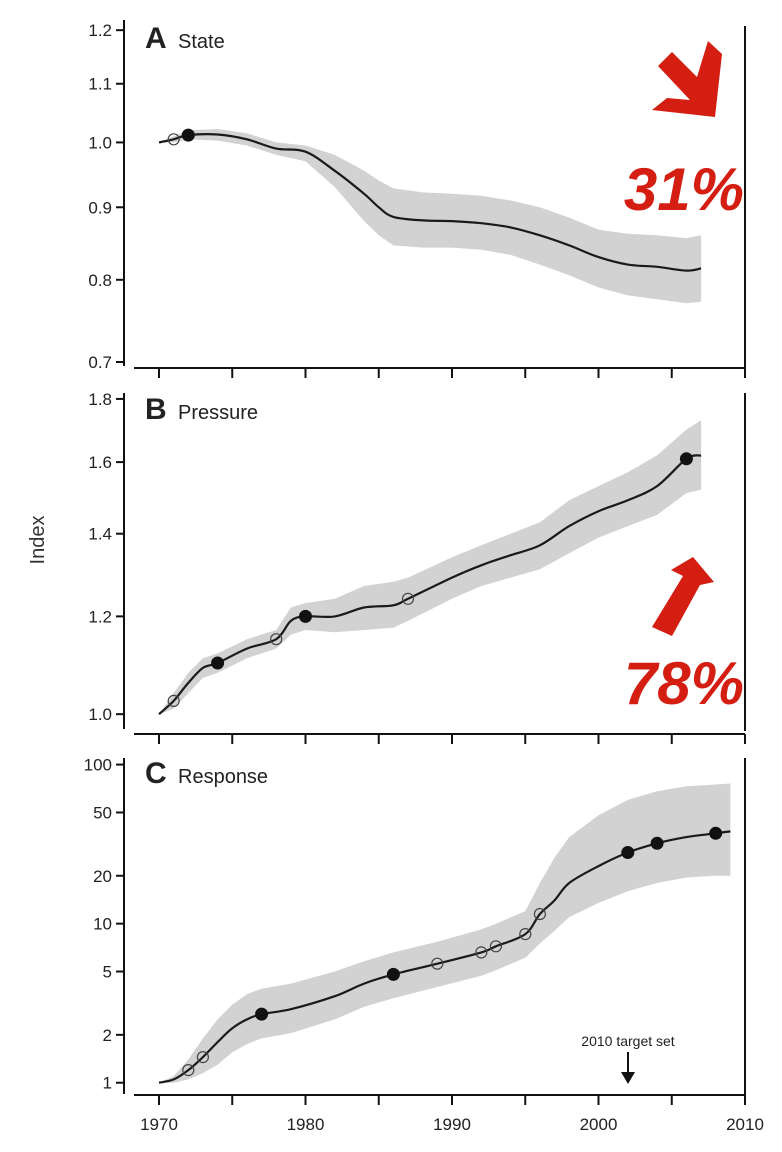 This screenshot has height=1152, width=782. What do you see at coordinates (628, 1058) in the screenshot?
I see `target-annotation: 2010 target set` at bounding box center [628, 1058].